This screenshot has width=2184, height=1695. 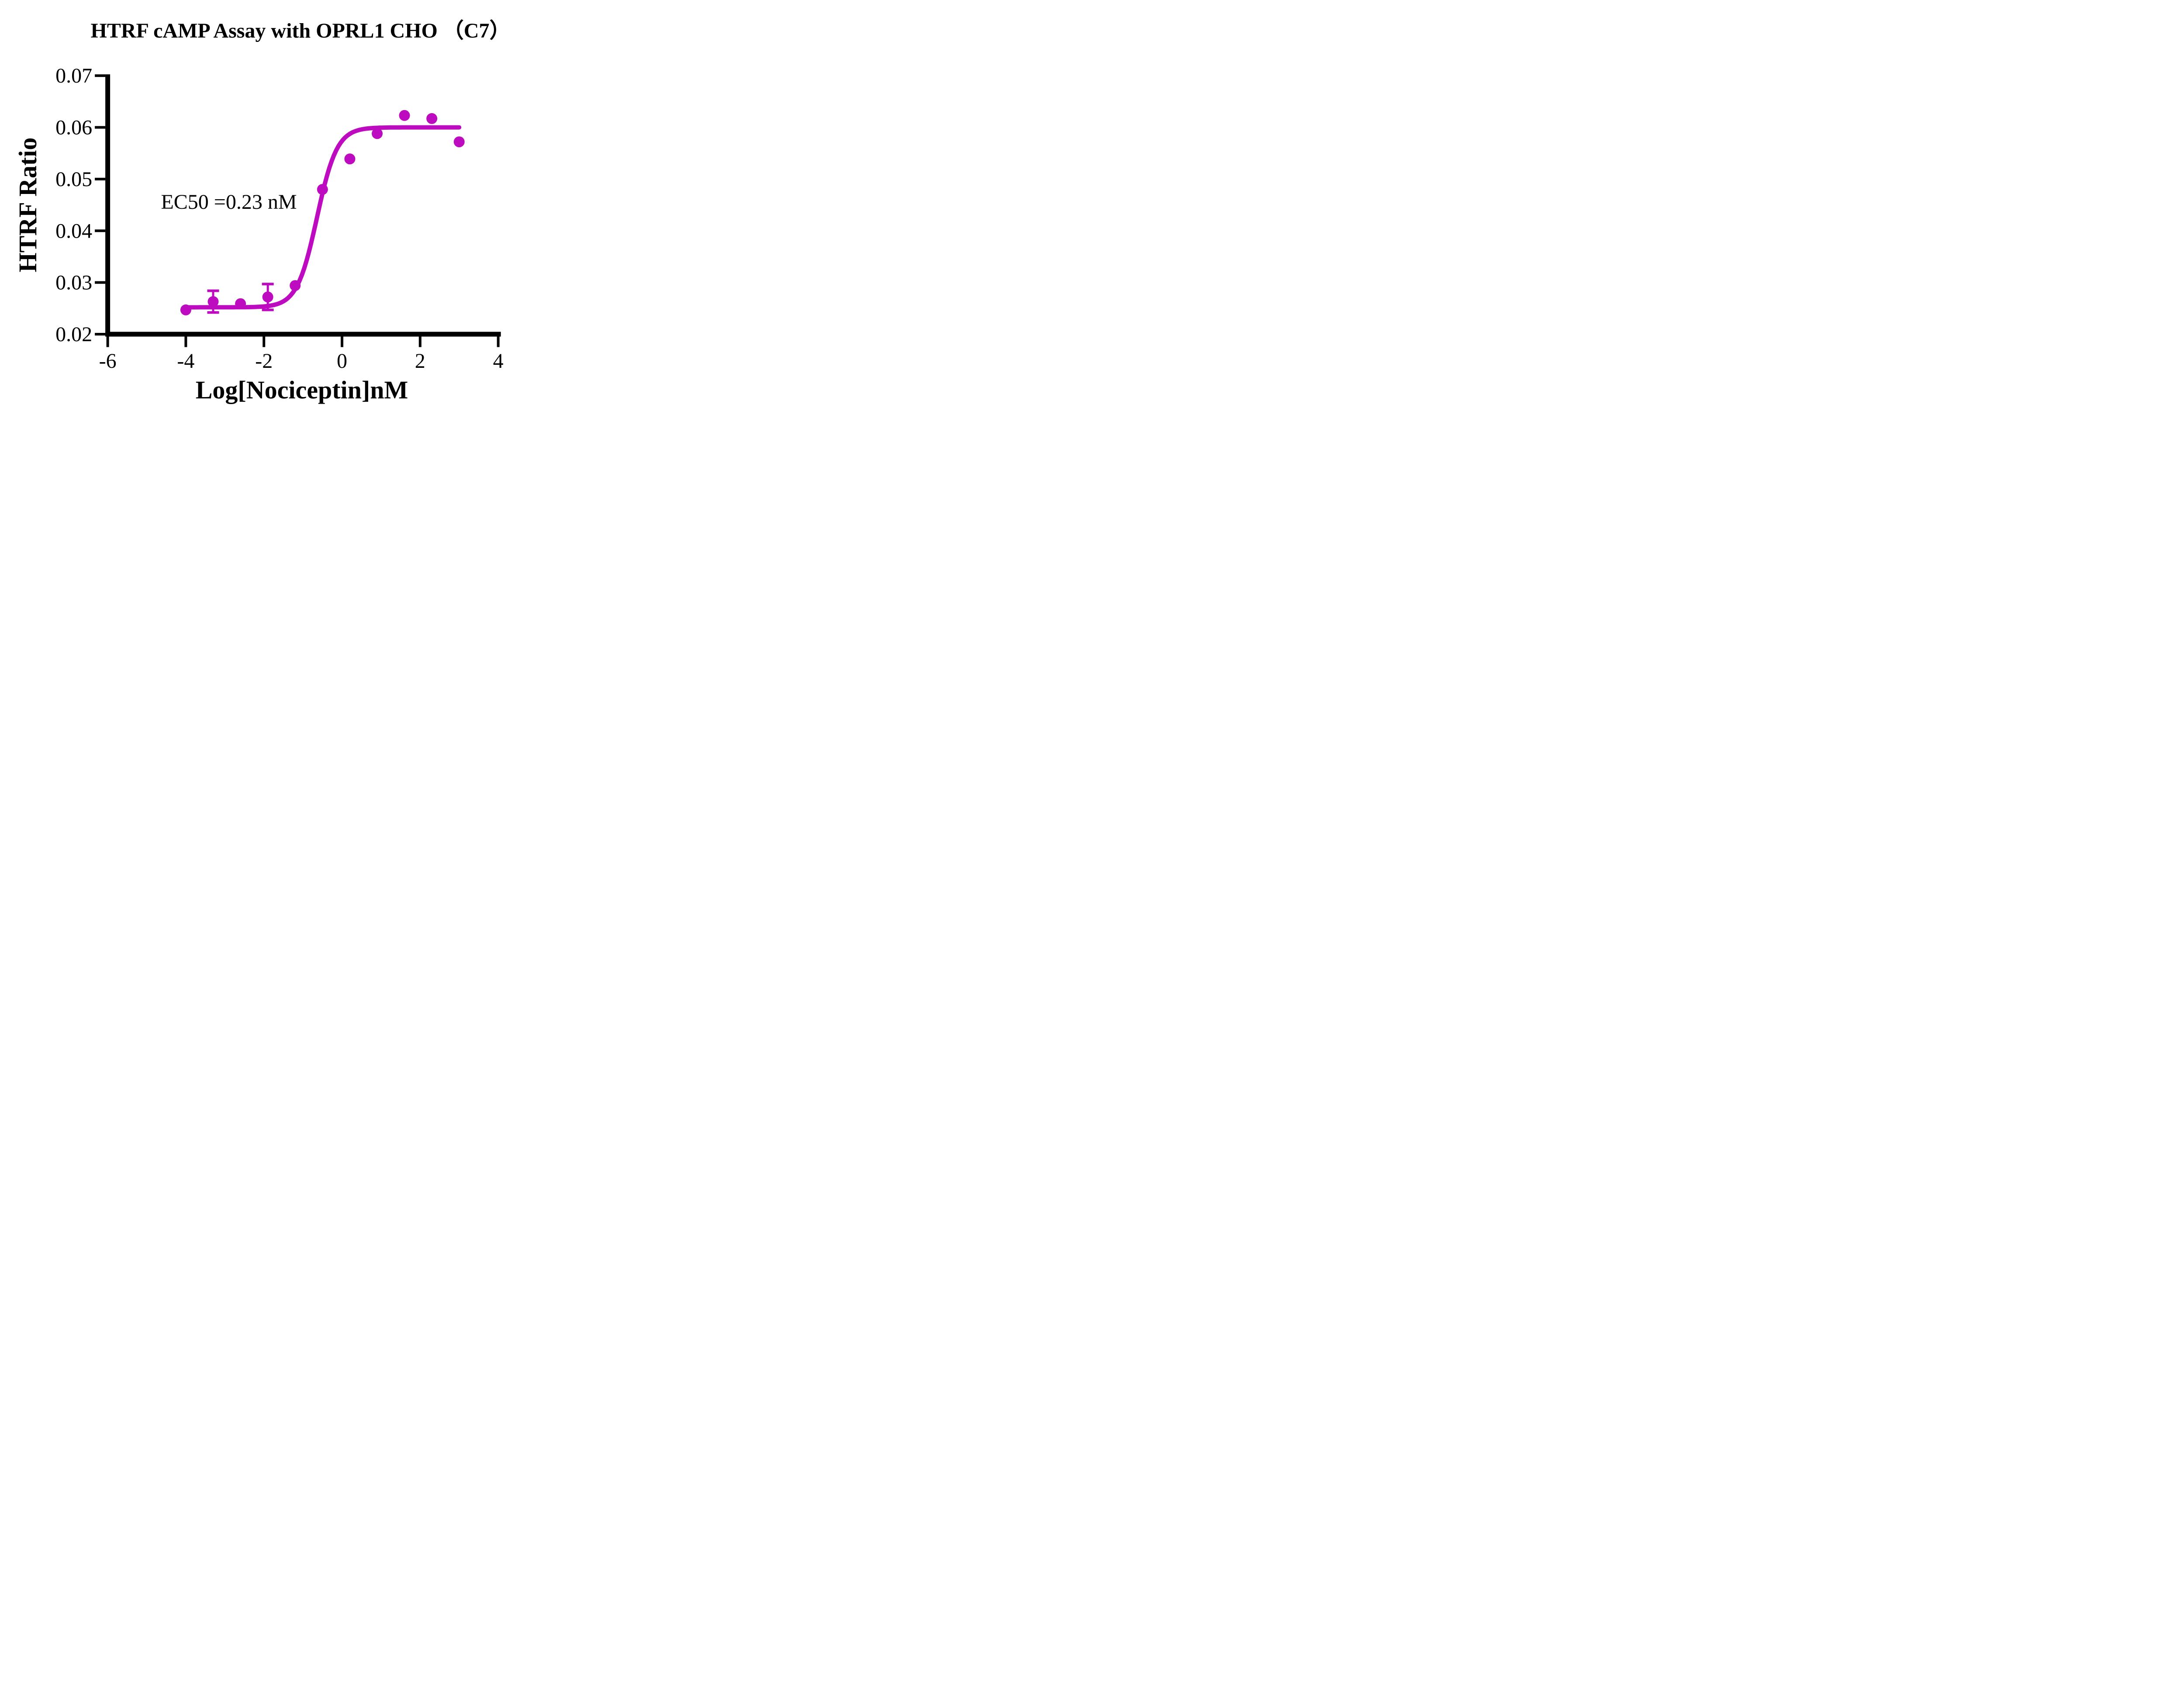 I want to click on y-tick-label: 0.03, so click(x=73, y=282).